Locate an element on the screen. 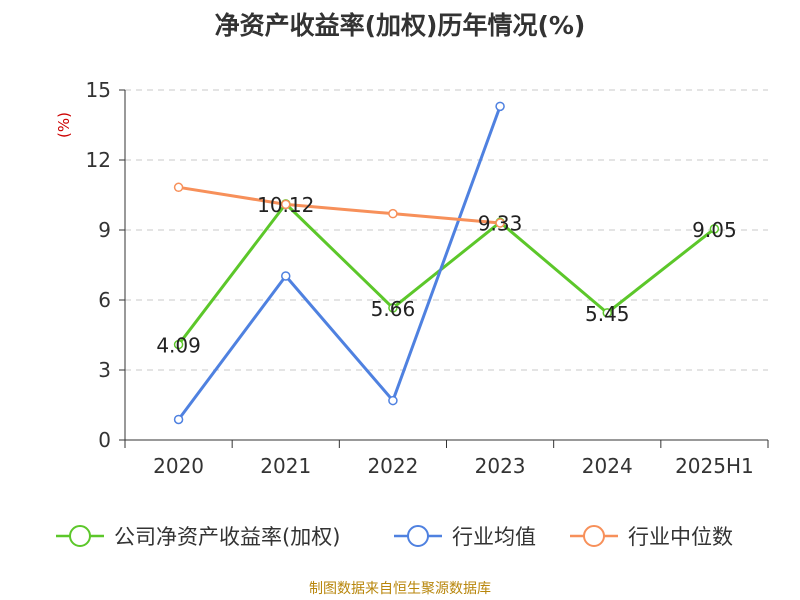  x-tick-label: 2022 is located at coordinates (392, 466).